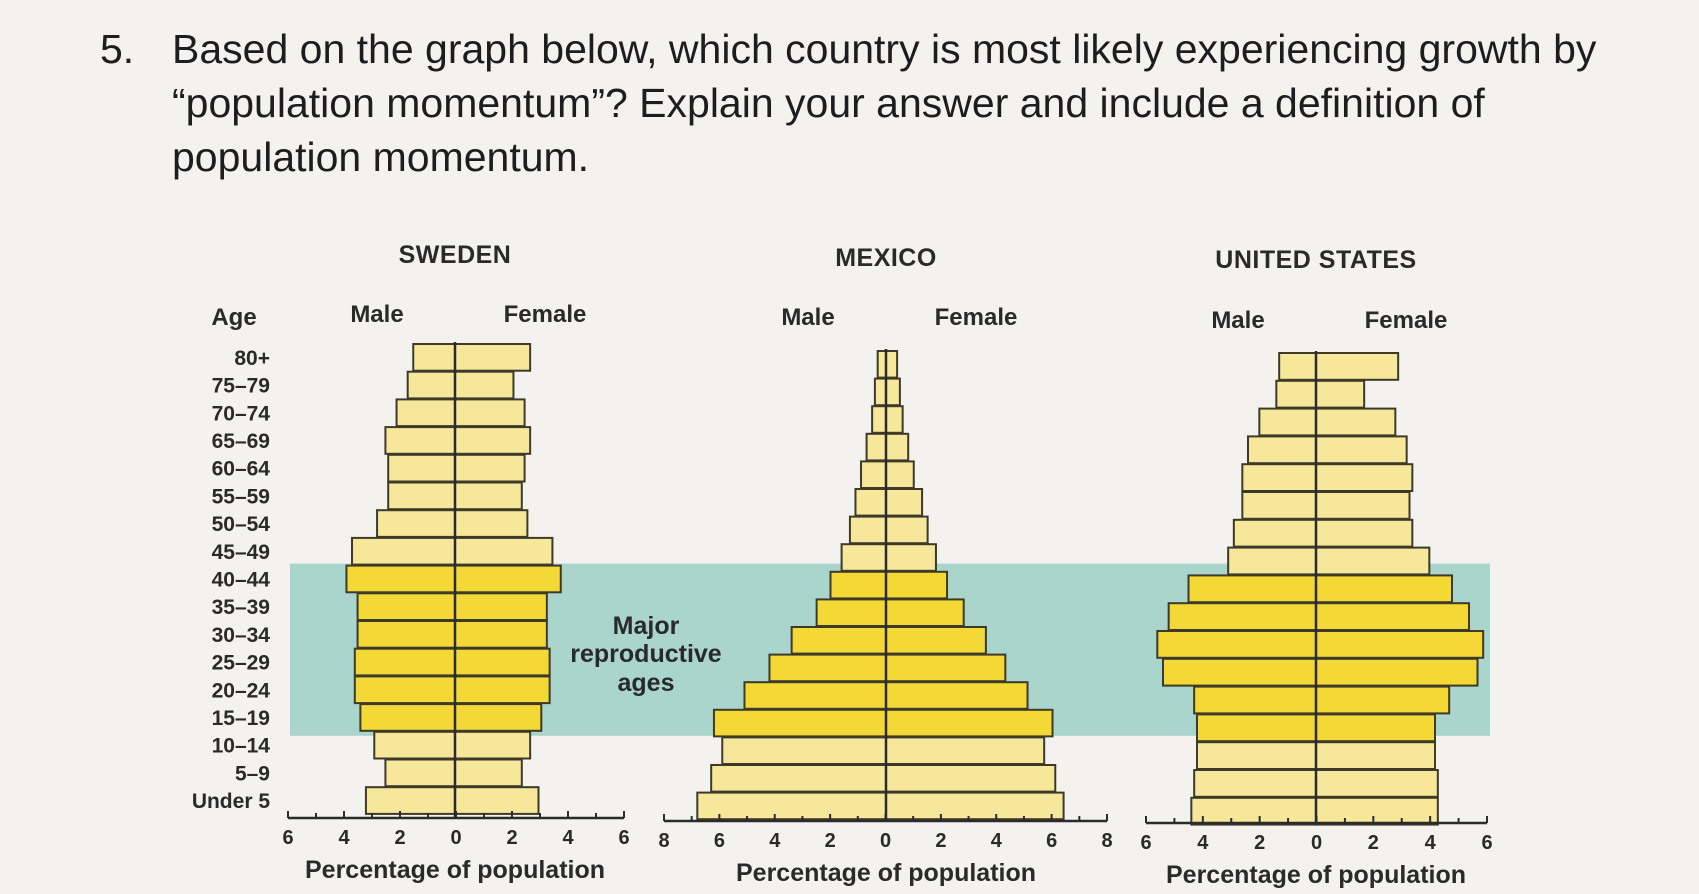 The height and width of the screenshot is (894, 1699). What do you see at coordinates (241, 552) in the screenshot?
I see `age-label: 45–49` at bounding box center [241, 552].